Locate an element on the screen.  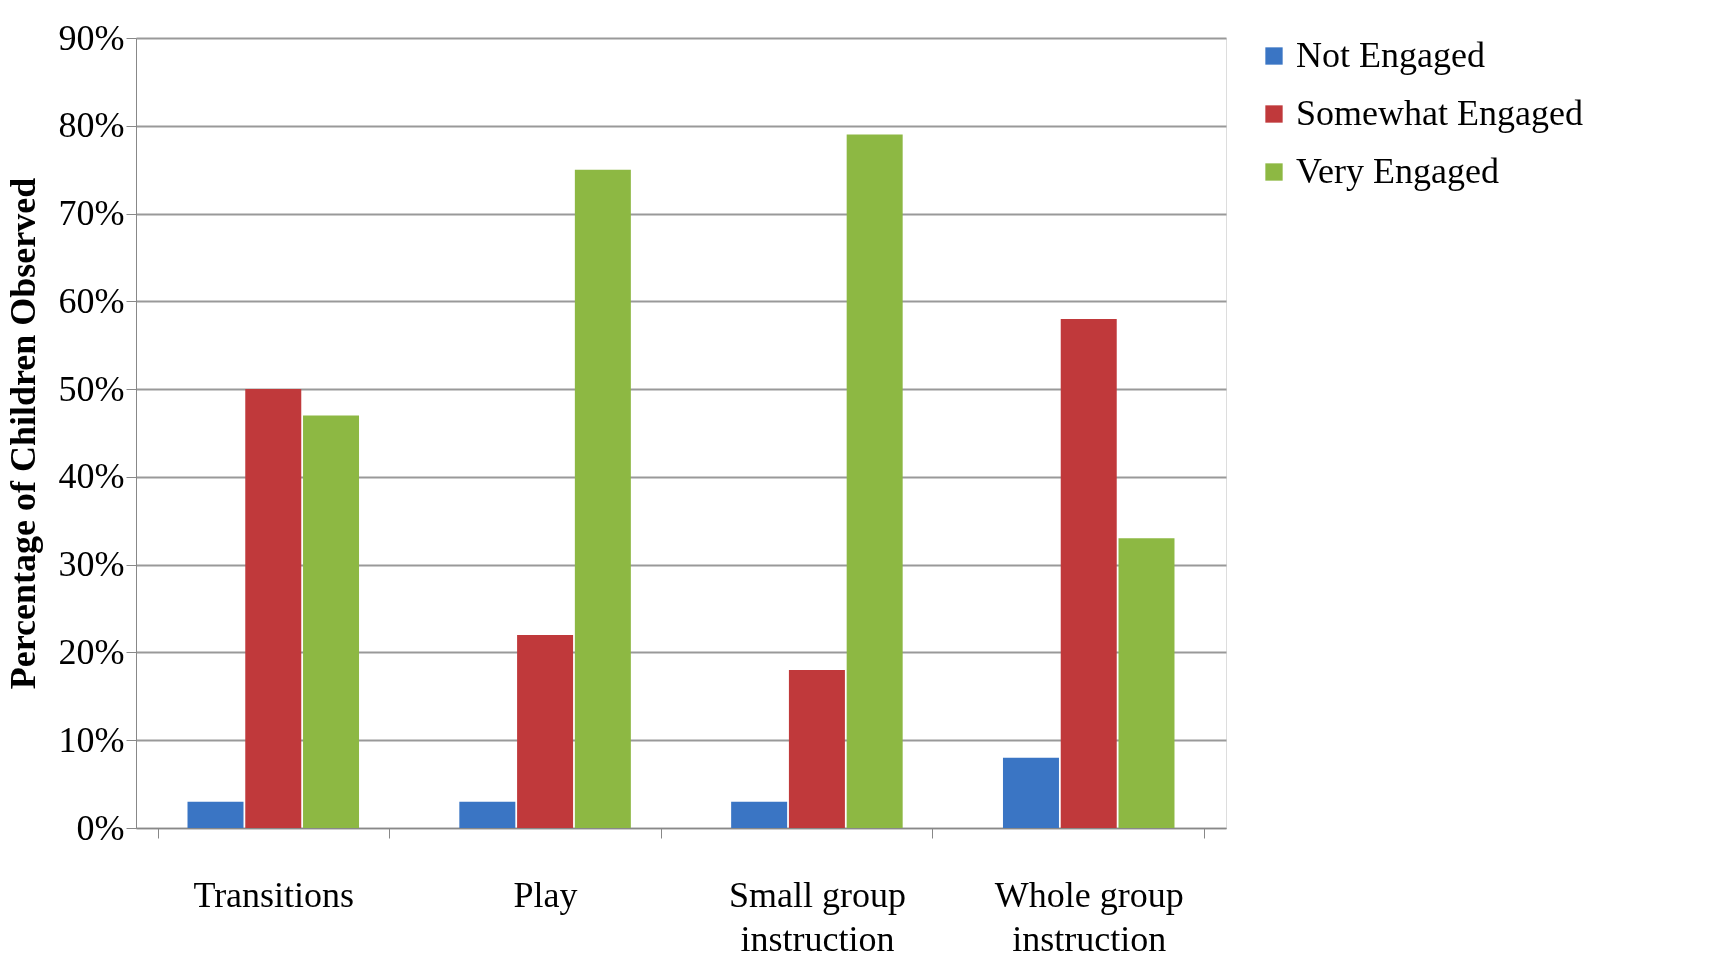
x-tick-label: Whole group instruction is located at coordinates (1089, 916).